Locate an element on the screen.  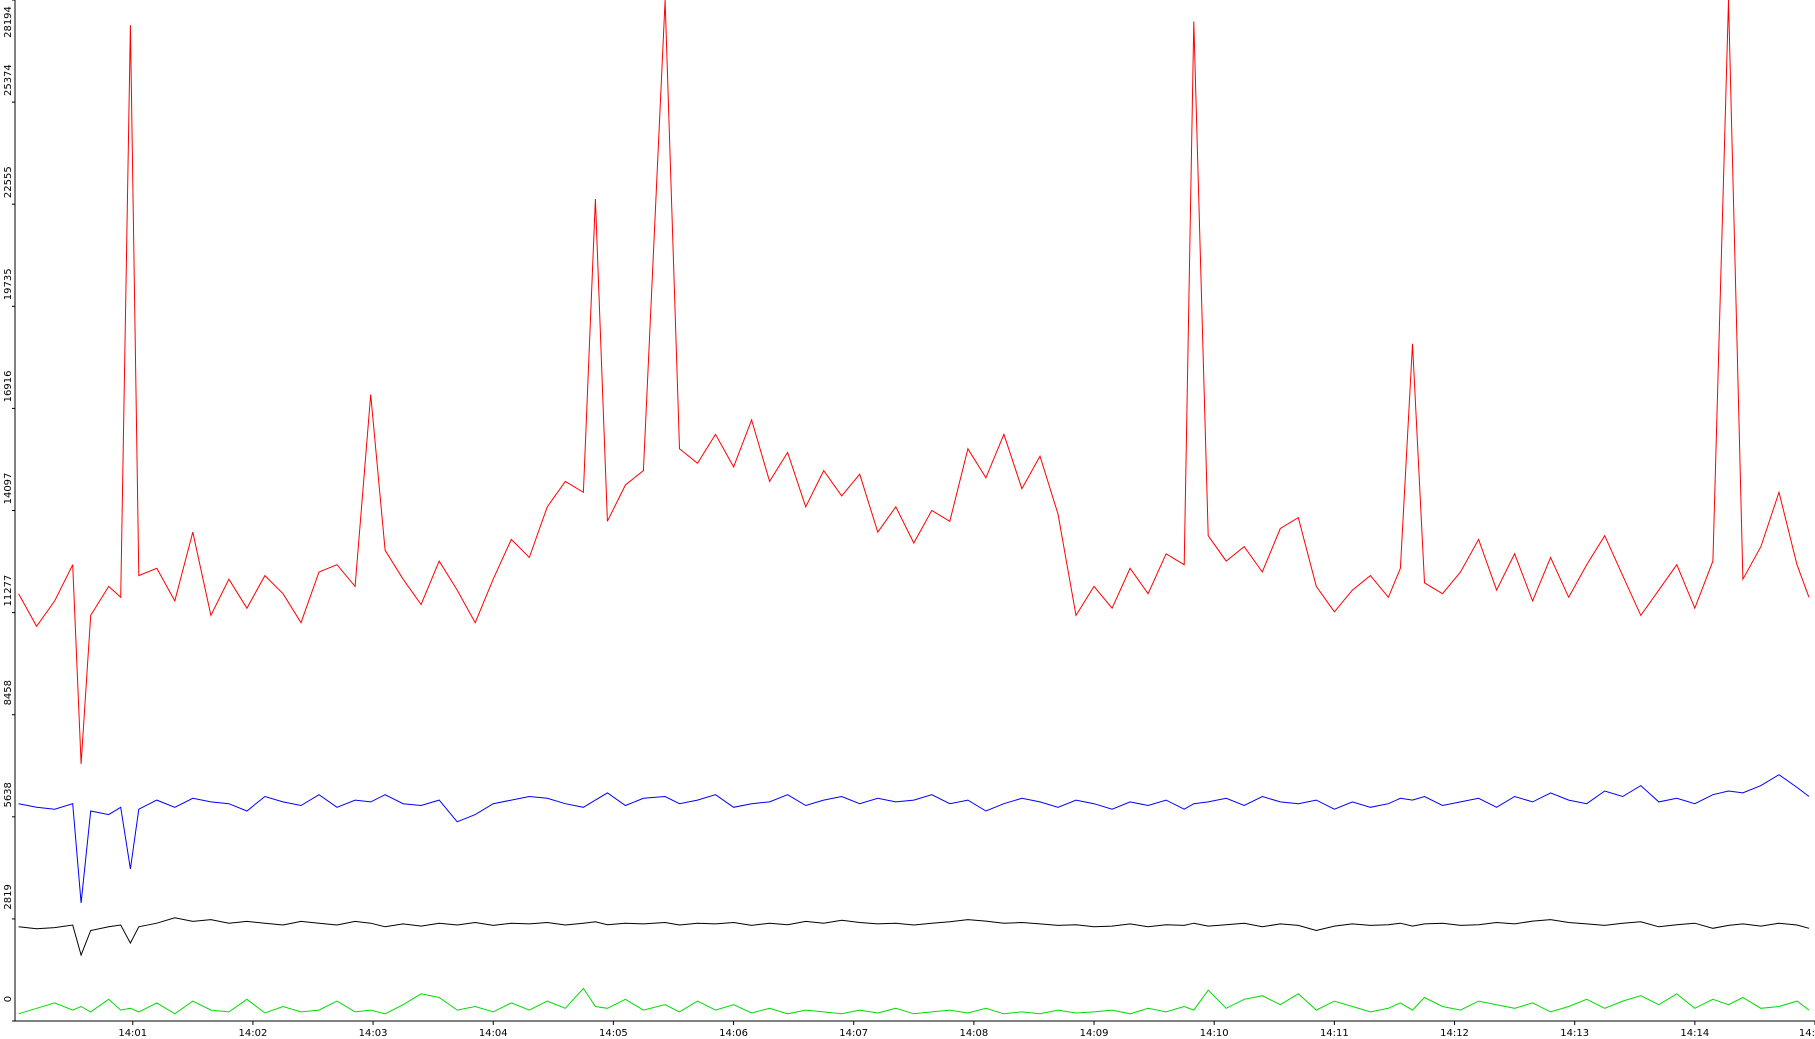
x-tick-label: 14:04 is located at coordinates (493, 1033).